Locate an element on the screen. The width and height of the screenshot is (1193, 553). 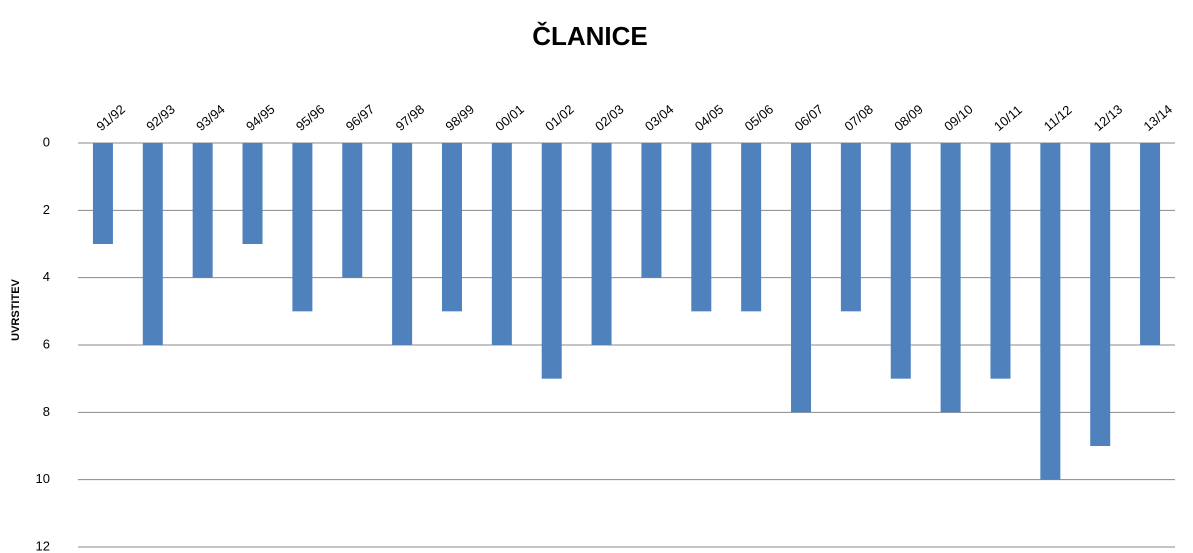
x-tick-label: 96/97 is located at coordinates (360, 118).